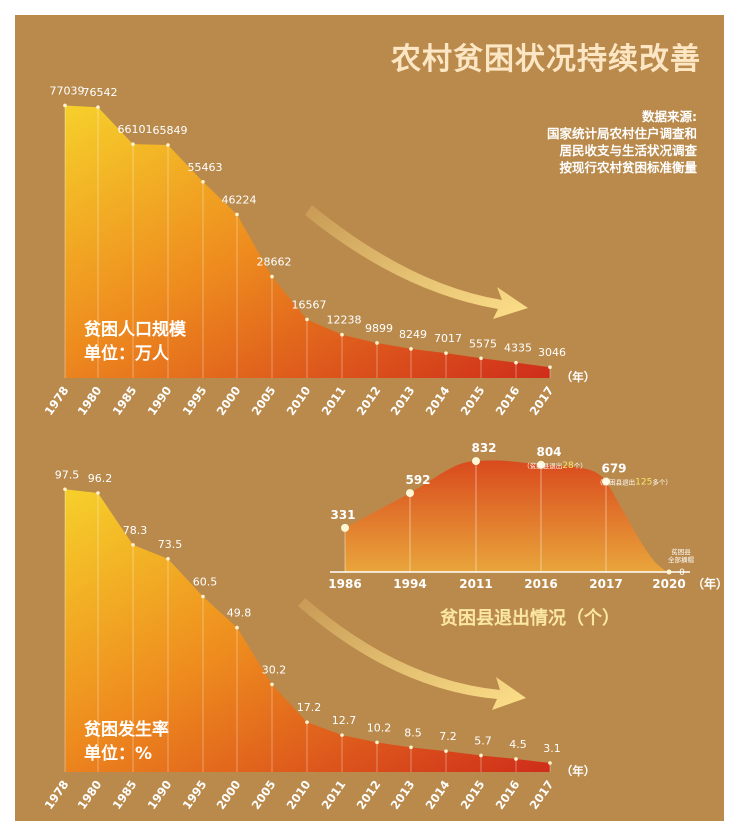 The width and height of the screenshot is (737, 836). Describe the element at coordinates (67, 474) in the screenshot. I see `value-label: 97.5` at that location.